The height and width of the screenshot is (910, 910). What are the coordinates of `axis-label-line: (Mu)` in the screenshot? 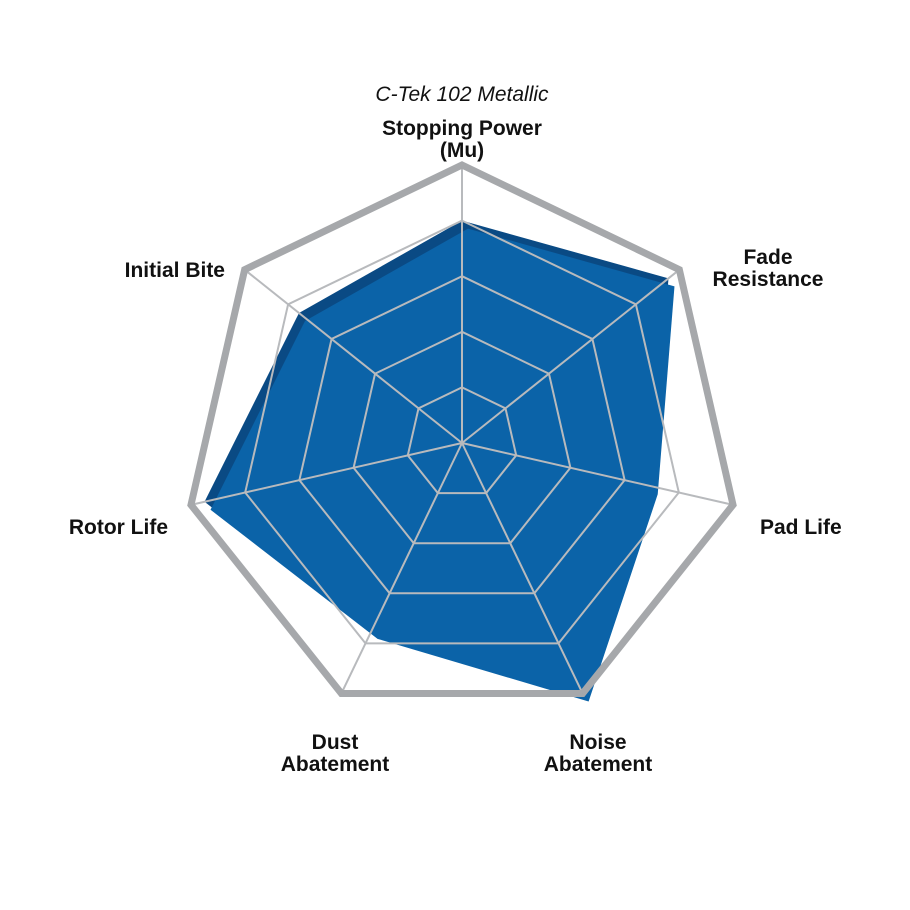 It's located at (462, 150).